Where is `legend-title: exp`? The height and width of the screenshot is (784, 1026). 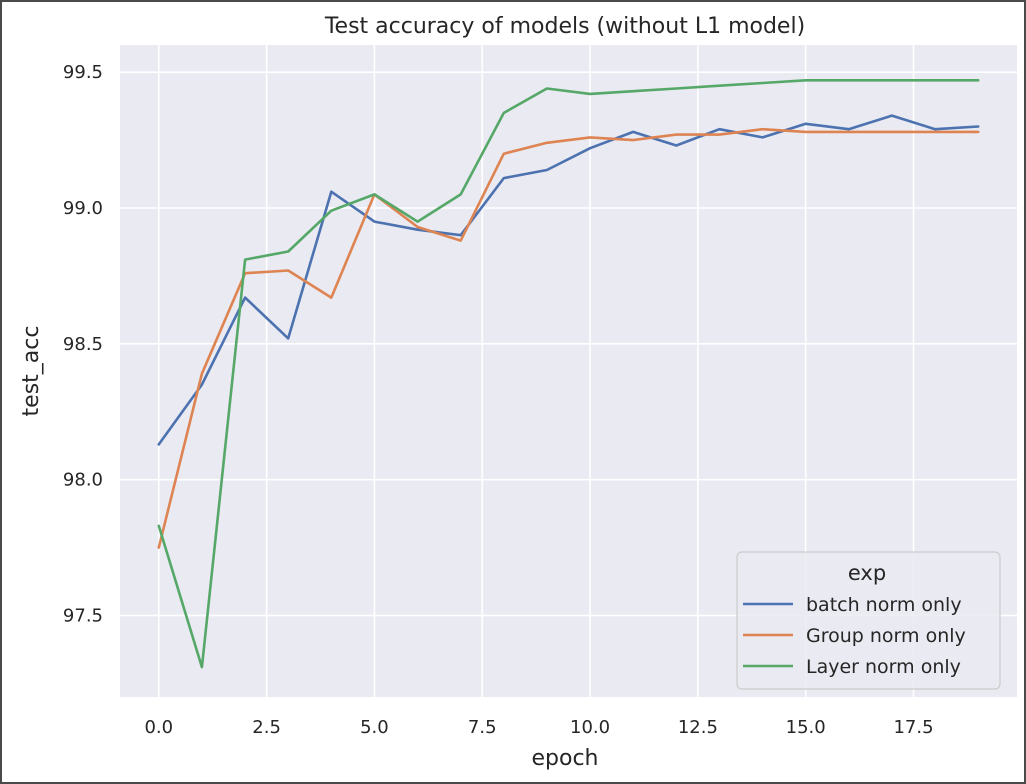 legend-title: exp is located at coordinates (867, 573).